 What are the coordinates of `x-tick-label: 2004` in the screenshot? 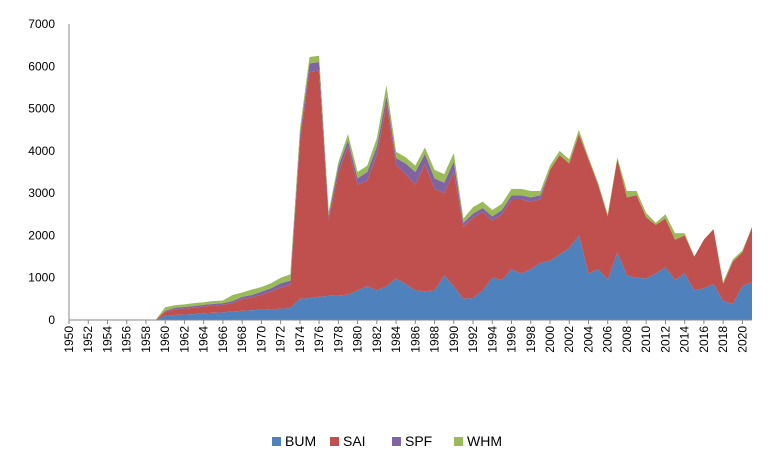 It's located at (588, 339).